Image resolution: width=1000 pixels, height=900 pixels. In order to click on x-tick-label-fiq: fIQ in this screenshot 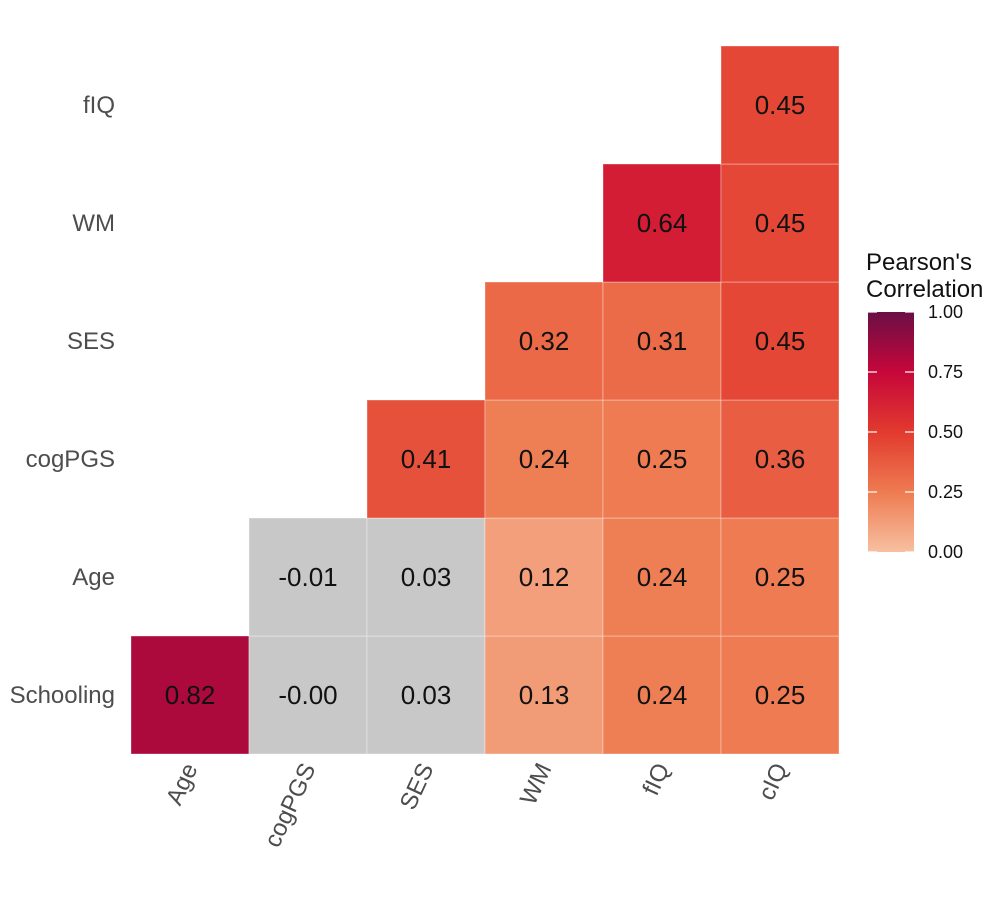, I will do `click(656, 779)`.